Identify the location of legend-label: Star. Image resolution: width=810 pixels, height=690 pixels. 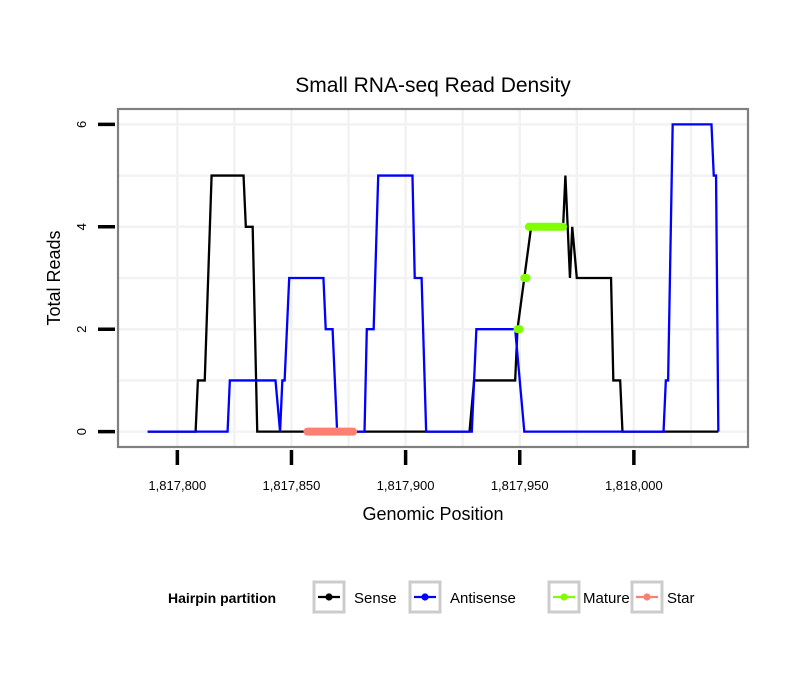
(681, 598).